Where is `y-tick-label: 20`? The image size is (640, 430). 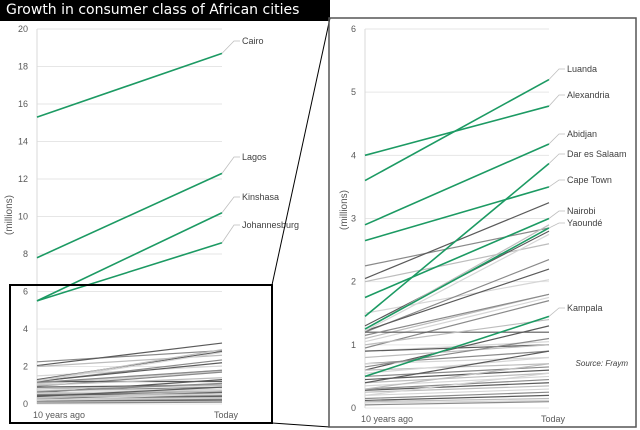 y-tick-label: 20 is located at coordinates (23, 29).